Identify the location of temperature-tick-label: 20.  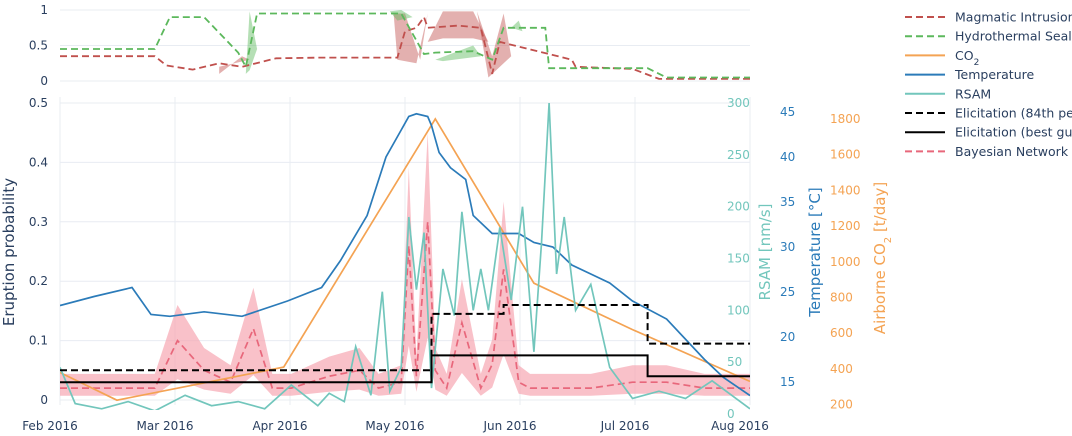
(787, 337).